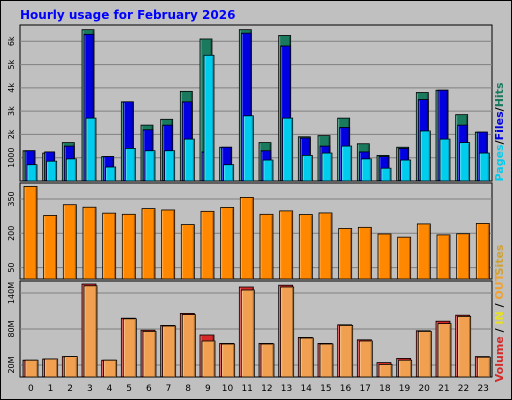  Describe the element at coordinates (499, 94) in the screenshot. I see `traffic-legend-part: Hits` at that location.